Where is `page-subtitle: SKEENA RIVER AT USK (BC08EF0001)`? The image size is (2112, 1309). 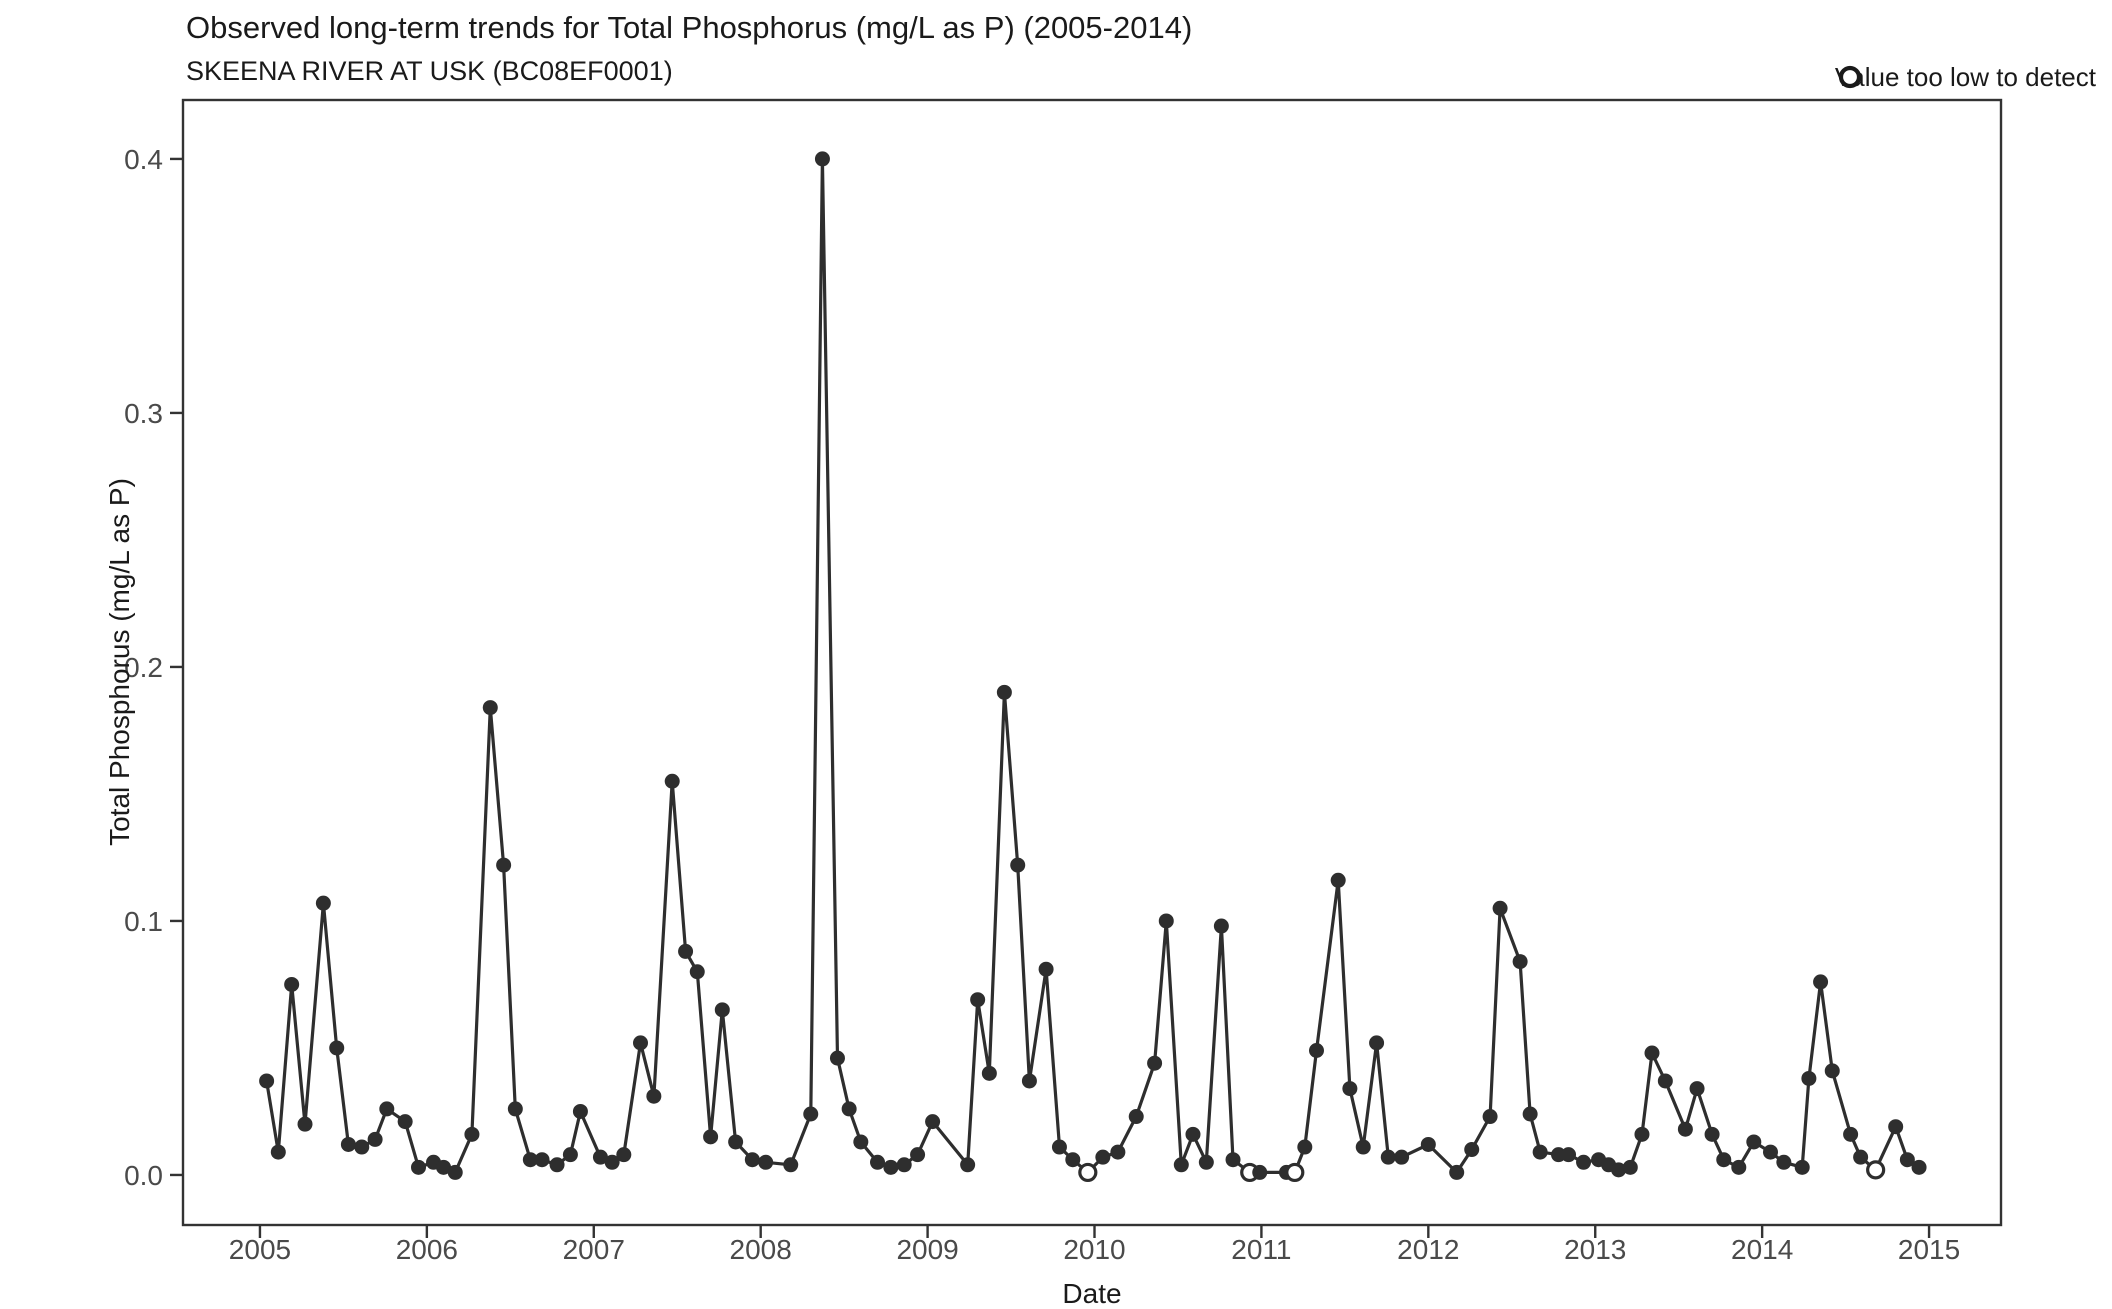 page-subtitle: SKEENA RIVER AT USK (BC08EF0001) is located at coordinates (429, 71).